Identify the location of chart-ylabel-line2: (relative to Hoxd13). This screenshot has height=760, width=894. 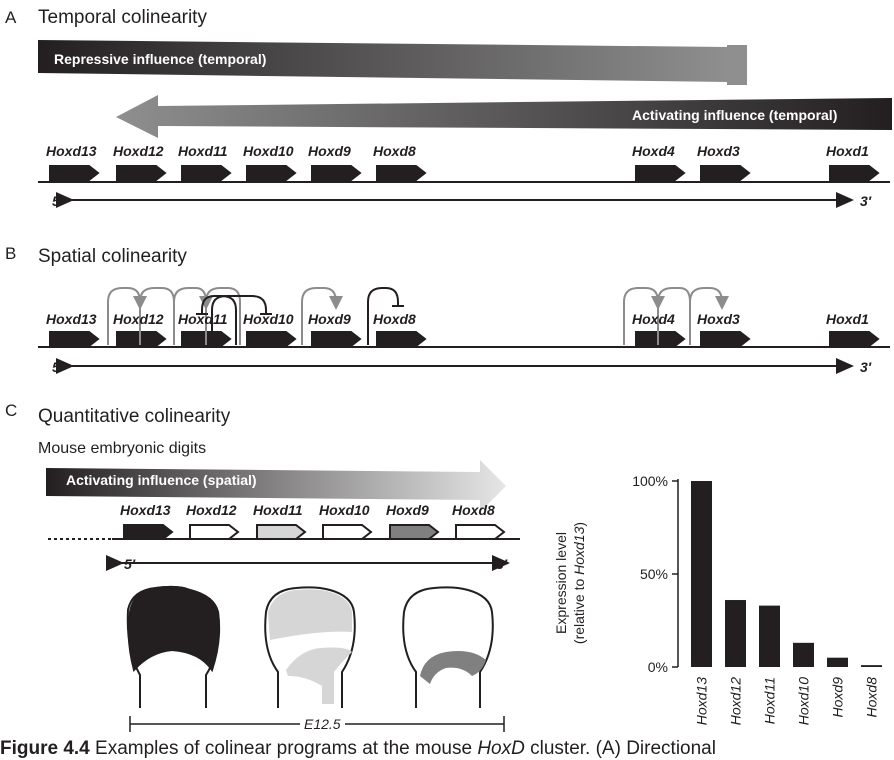
(579, 583).